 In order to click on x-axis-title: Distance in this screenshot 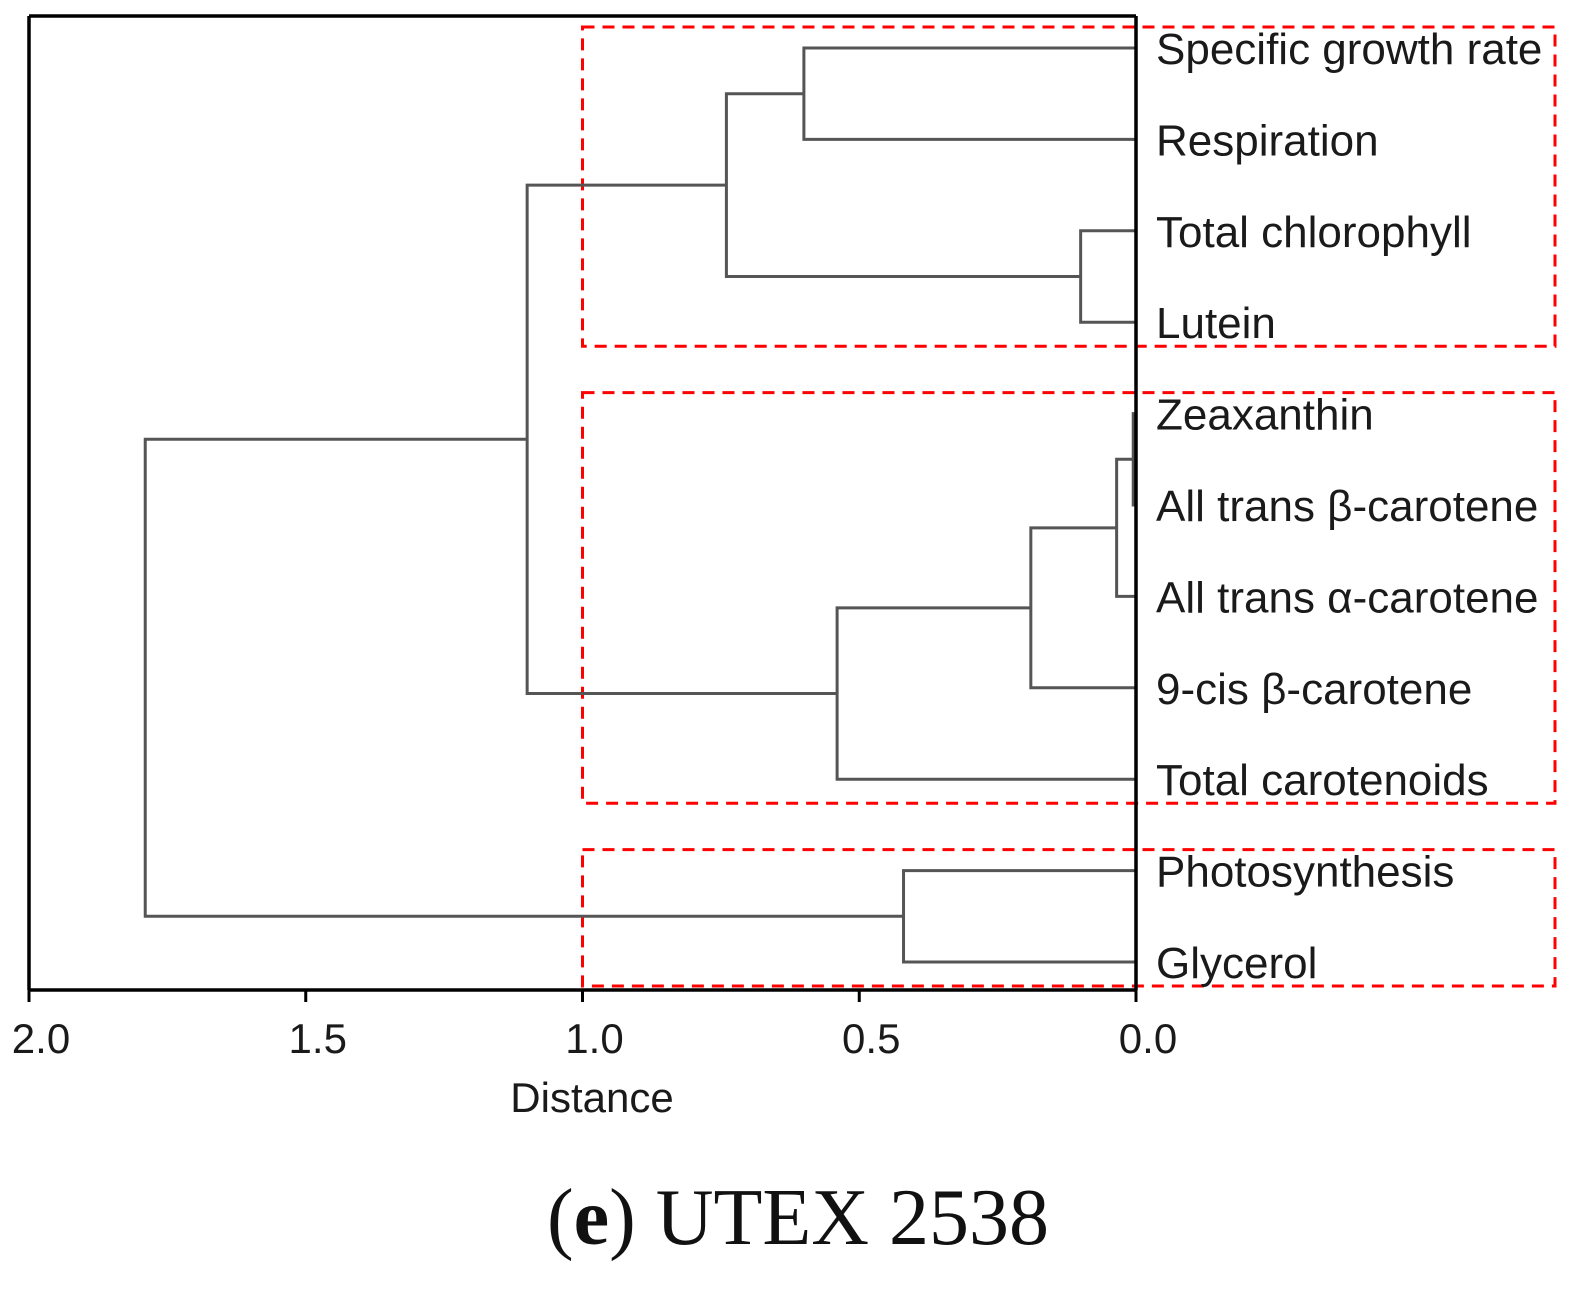, I will do `click(591, 1097)`.